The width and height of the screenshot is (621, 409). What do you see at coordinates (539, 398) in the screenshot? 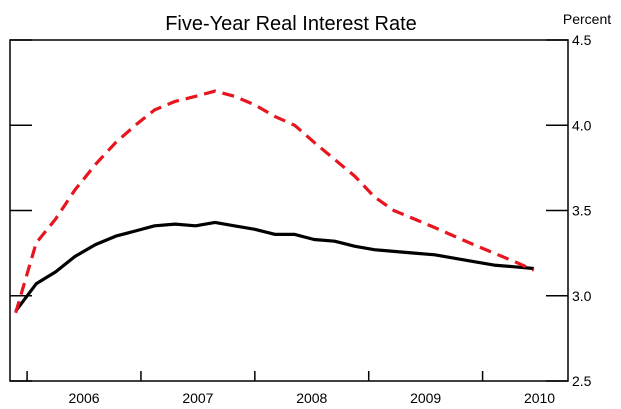
I see `x-tick-label: 2010` at bounding box center [539, 398].